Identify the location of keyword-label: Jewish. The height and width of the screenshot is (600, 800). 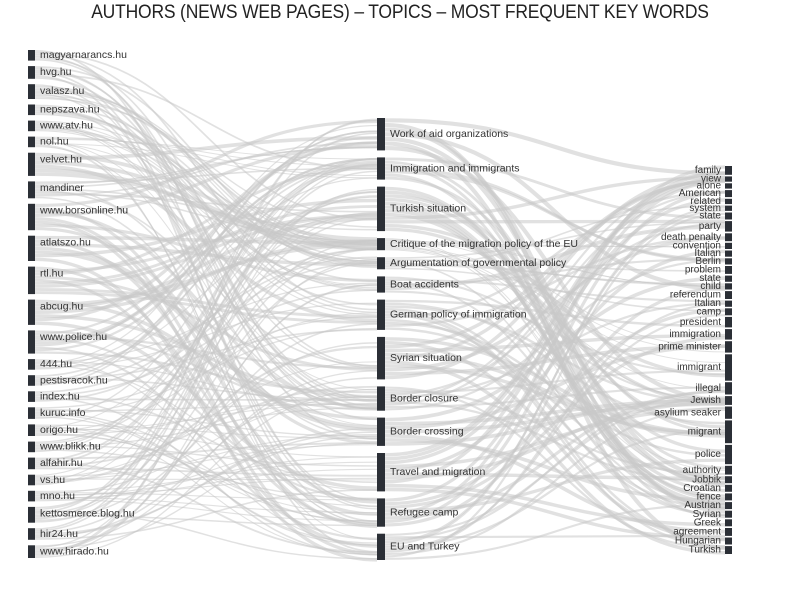
(705, 400).